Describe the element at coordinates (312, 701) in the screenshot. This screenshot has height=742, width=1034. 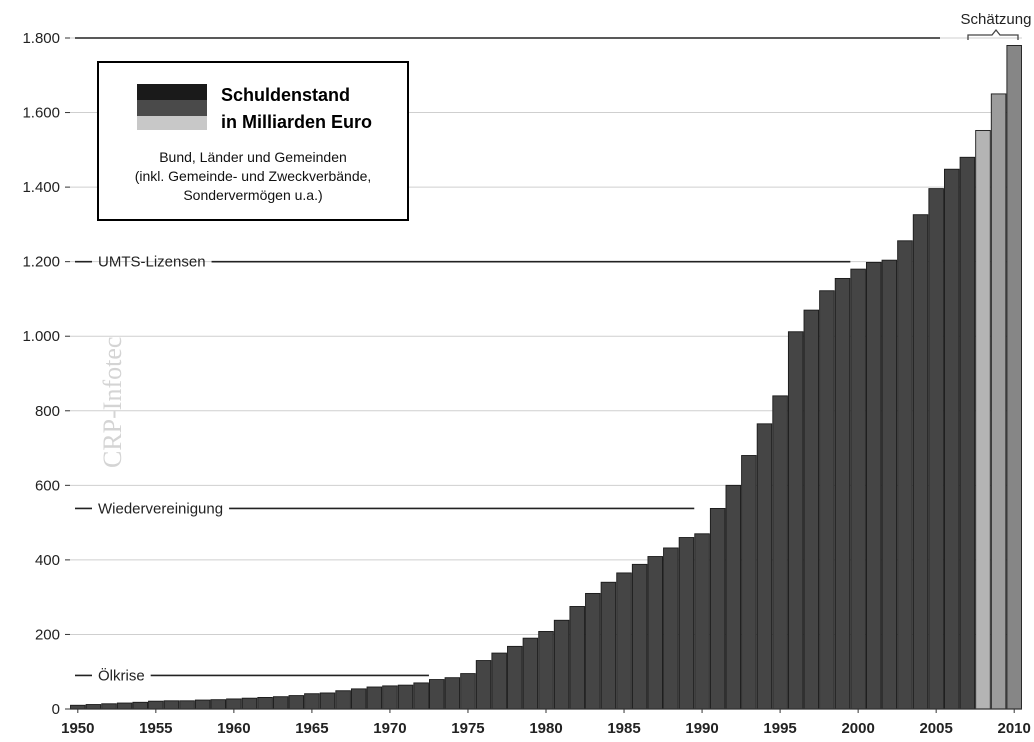
I see `bar-1965` at that location.